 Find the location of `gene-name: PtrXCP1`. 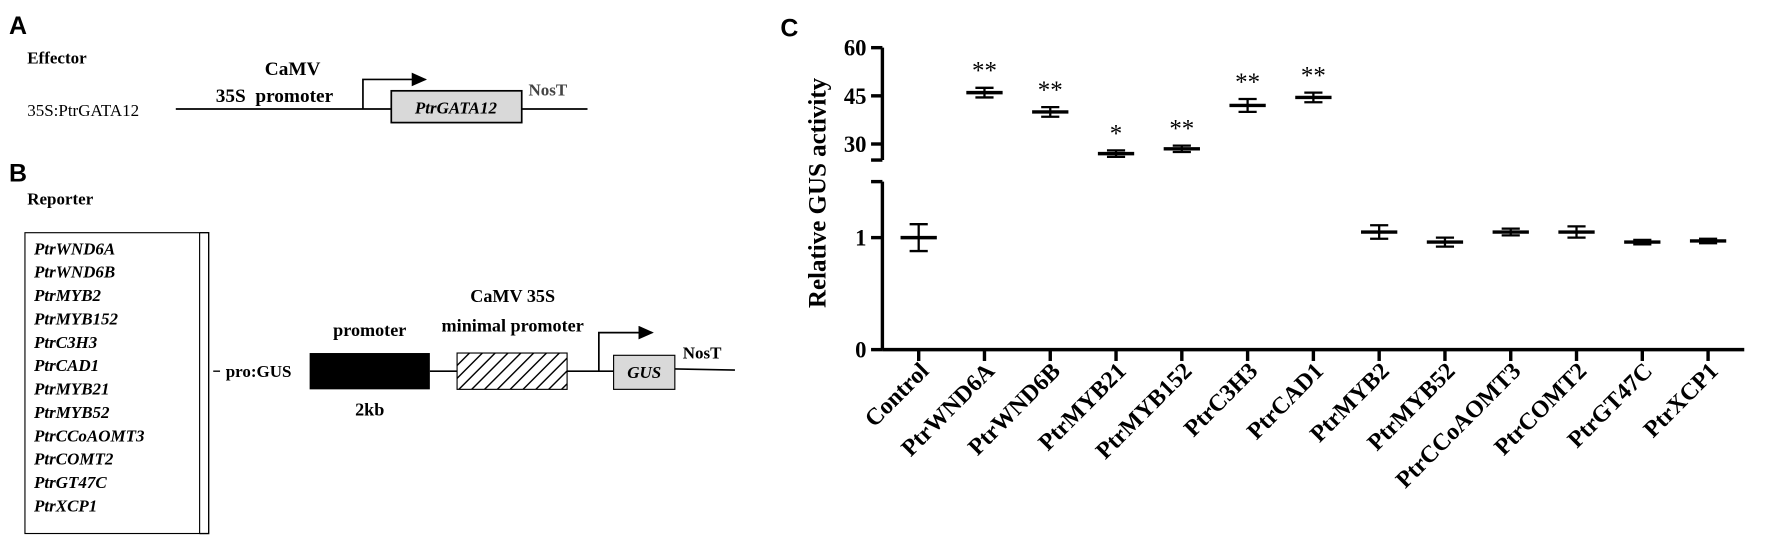

gene-name: PtrXCP1 is located at coordinates (65, 505).